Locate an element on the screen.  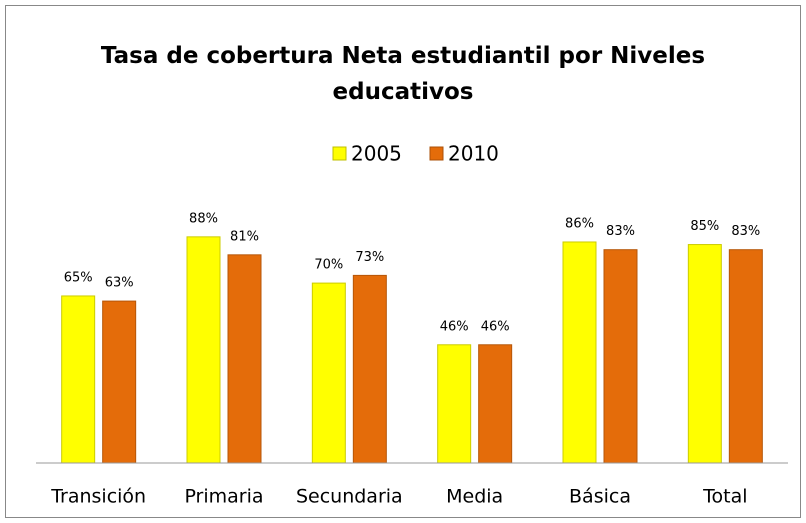
data-label: 86% is located at coordinates (579, 223).